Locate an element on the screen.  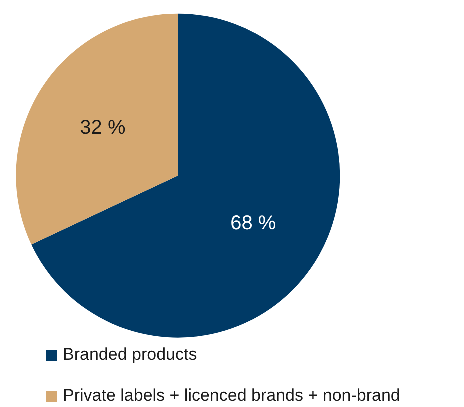
legend-label: Private labels + licenced brands + non-brand is located at coordinates (231, 396).